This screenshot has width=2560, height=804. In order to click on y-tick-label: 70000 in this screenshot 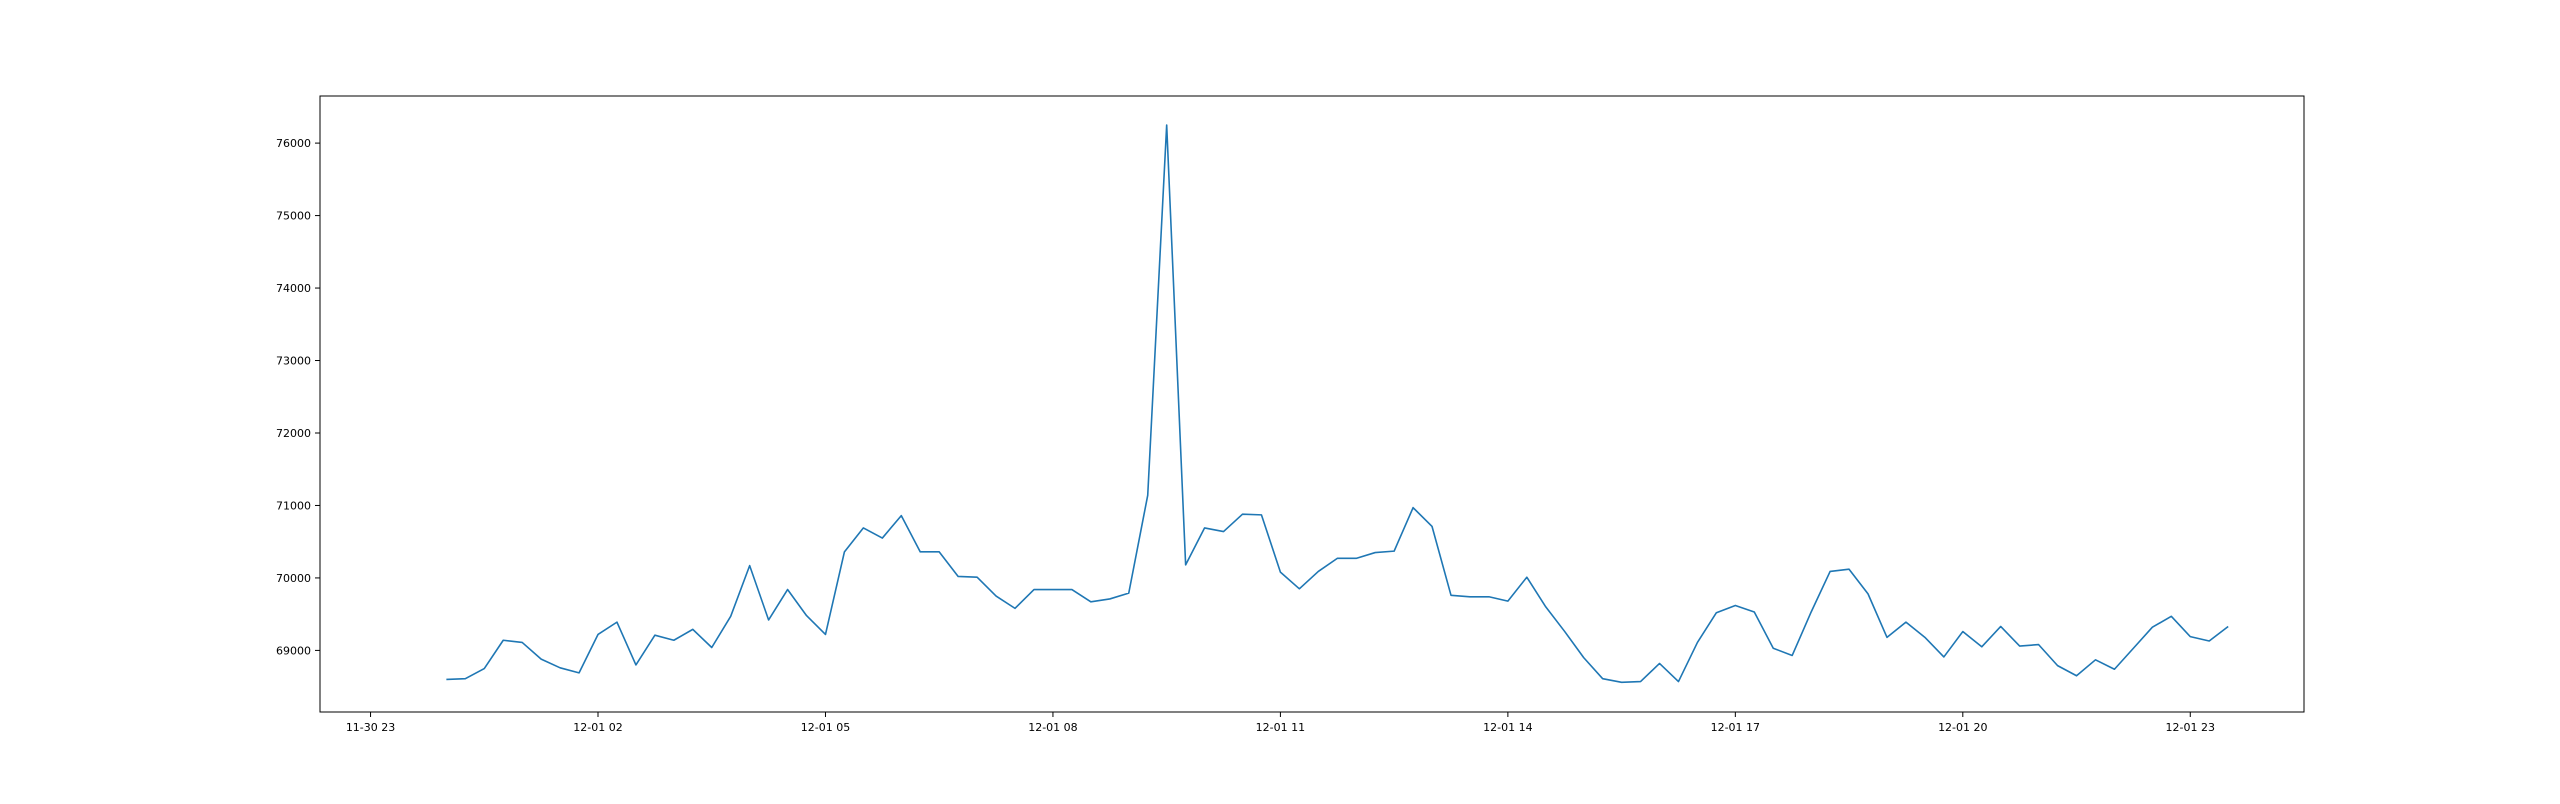, I will do `click(293, 578)`.